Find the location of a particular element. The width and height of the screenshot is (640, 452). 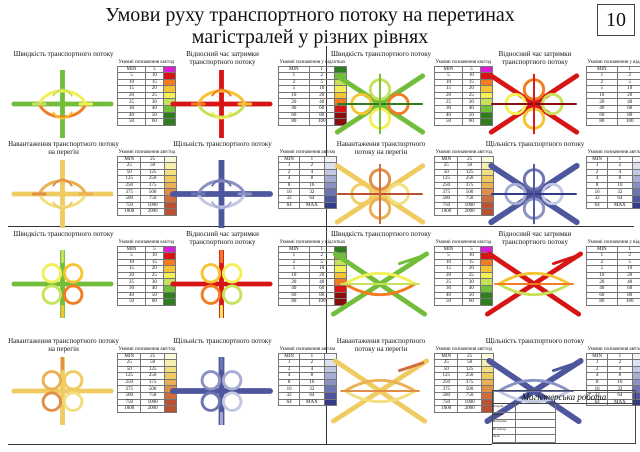

legend-row: 50 60 is located at coordinates (463, 302).